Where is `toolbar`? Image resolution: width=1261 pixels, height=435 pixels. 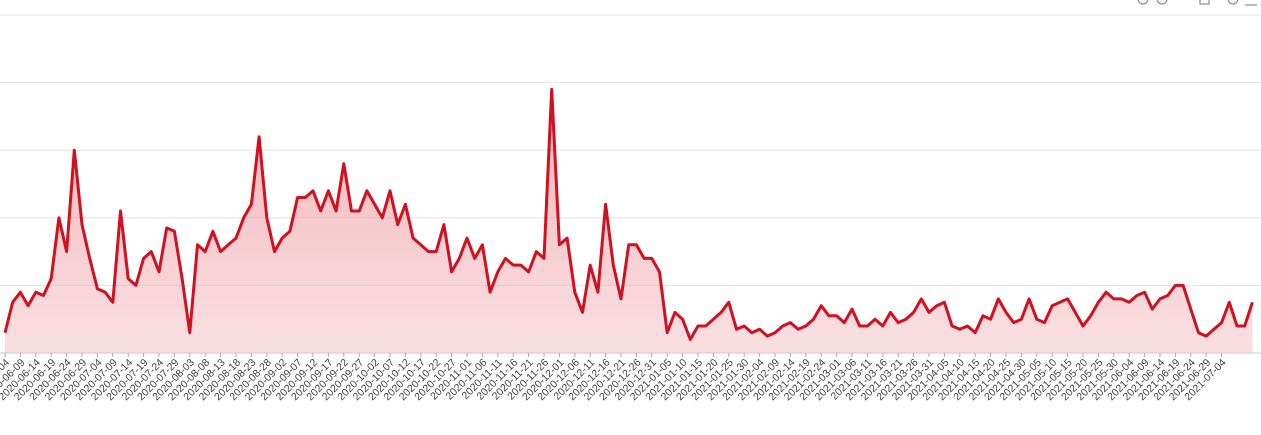
toolbar is located at coordinates (1197, 3).